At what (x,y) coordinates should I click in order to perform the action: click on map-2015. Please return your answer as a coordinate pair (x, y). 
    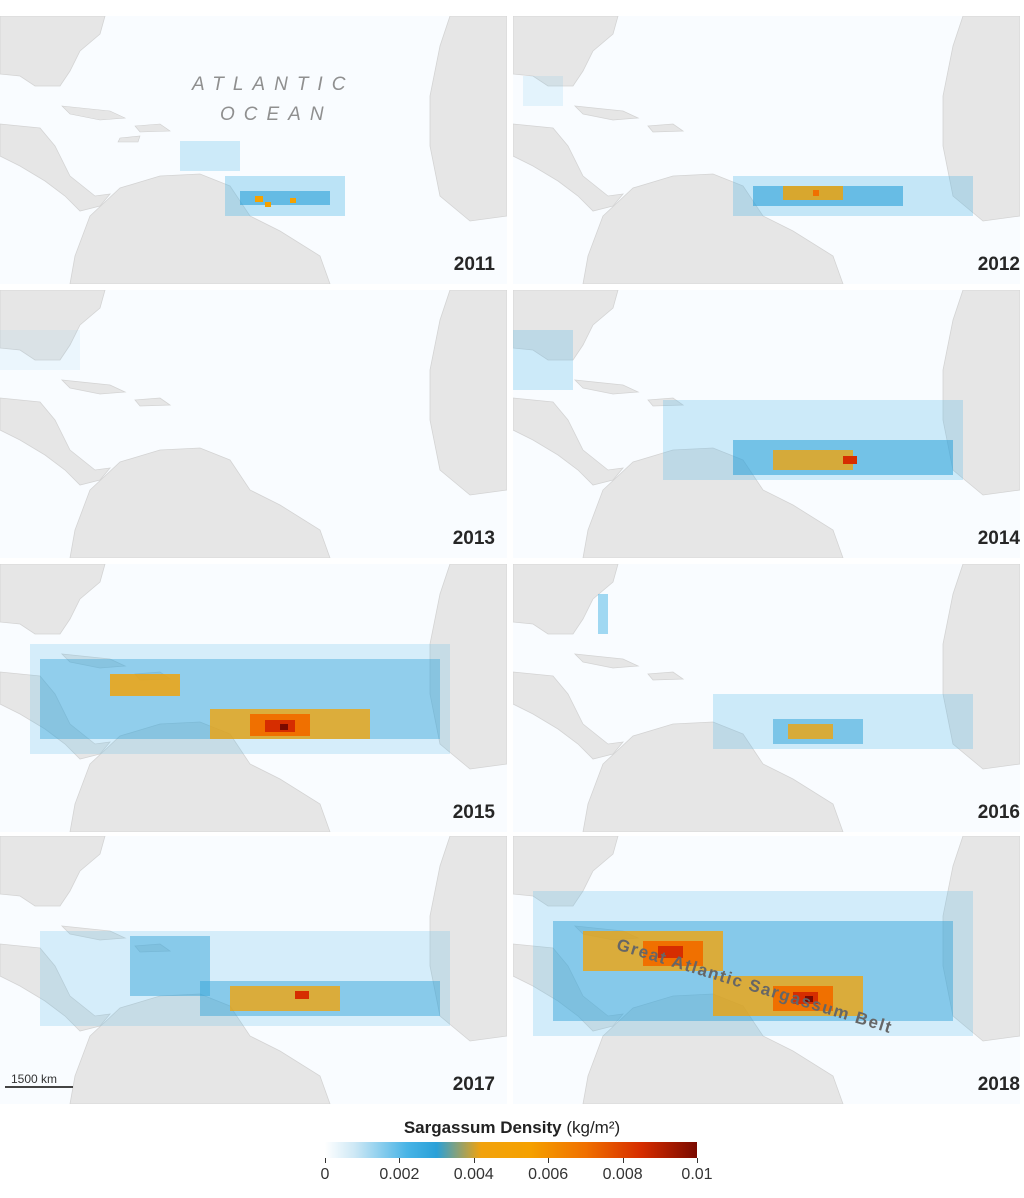
    Looking at the image, I should click on (253, 698).